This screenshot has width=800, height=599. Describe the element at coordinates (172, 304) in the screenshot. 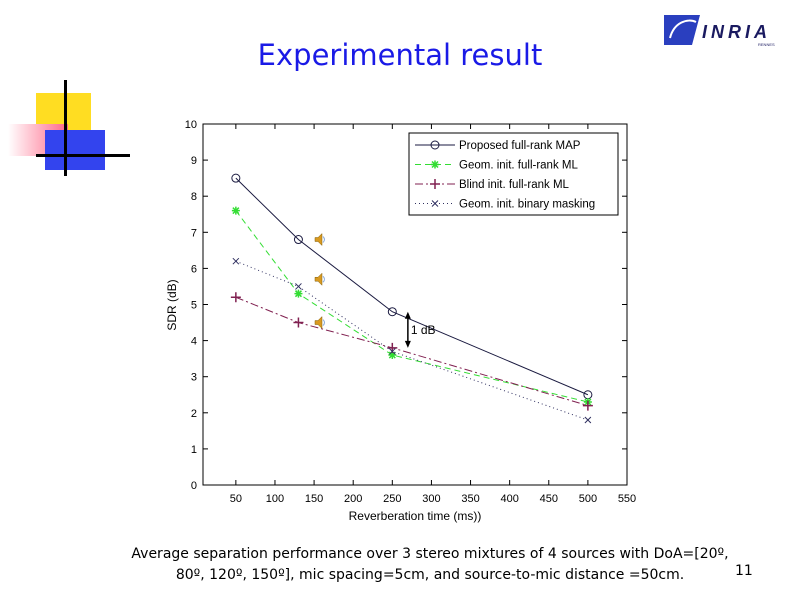

I see `y-axis-label: SDR (dB)` at that location.